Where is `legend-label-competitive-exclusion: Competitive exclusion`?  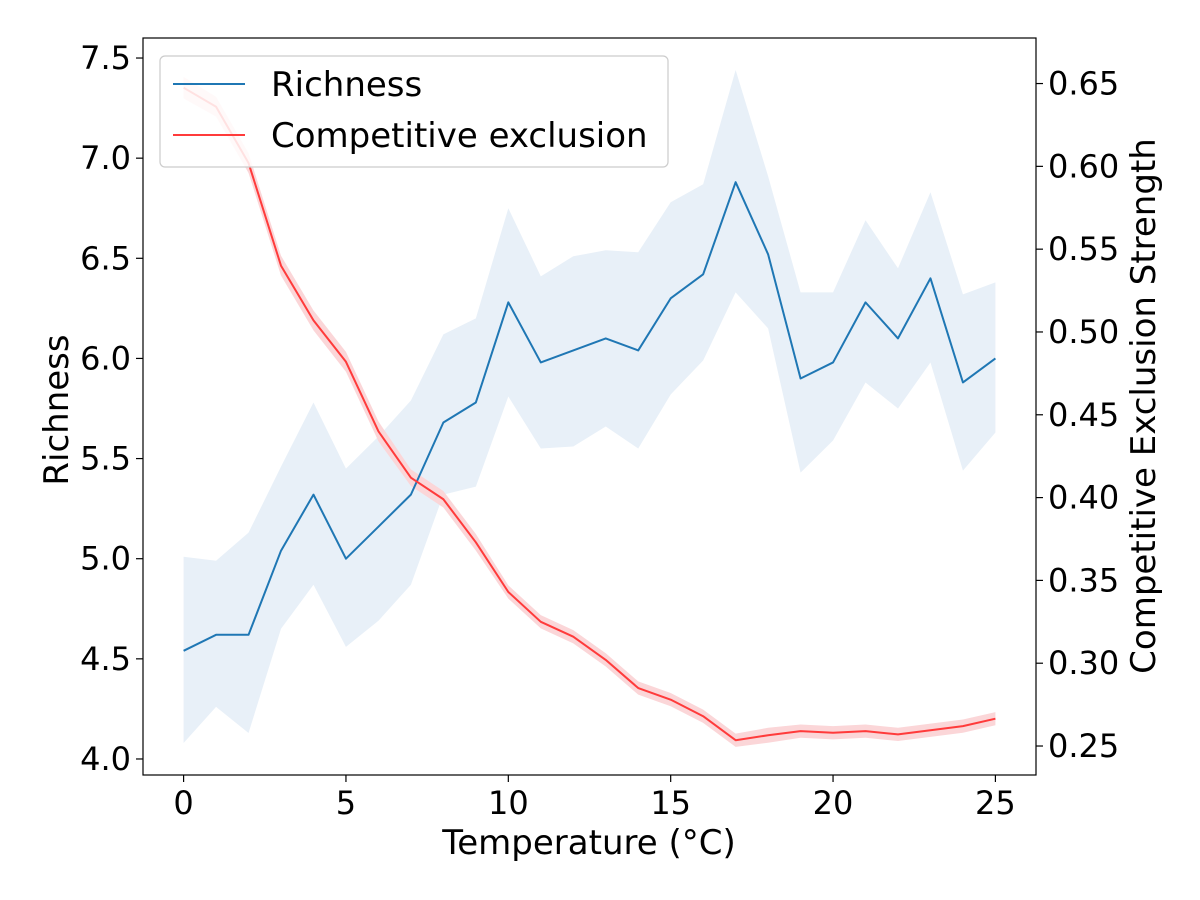
legend-label-competitive-exclusion: Competitive exclusion is located at coordinates (459, 136).